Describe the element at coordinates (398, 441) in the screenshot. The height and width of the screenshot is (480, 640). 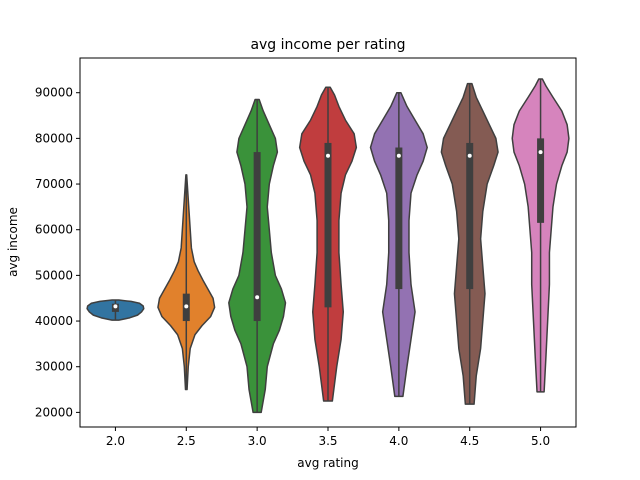
I see `x-tick-label: 4.0` at that location.